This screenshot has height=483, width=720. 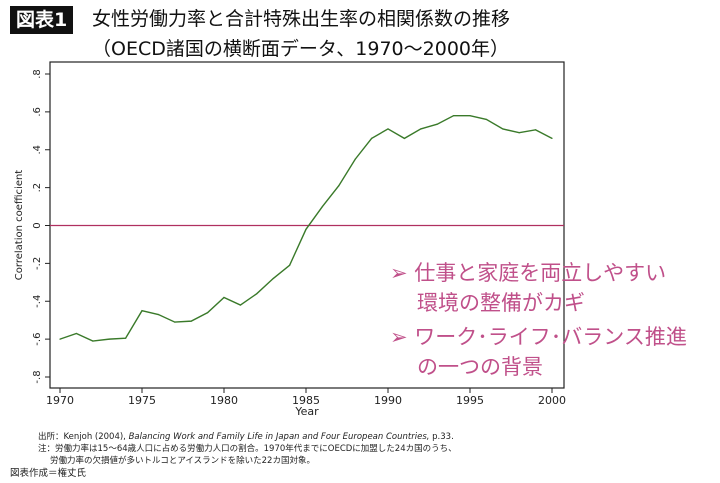 What do you see at coordinates (550, 337) in the screenshot?
I see `annotation-text: ワーク･ライフ･バランス推進` at bounding box center [550, 337].